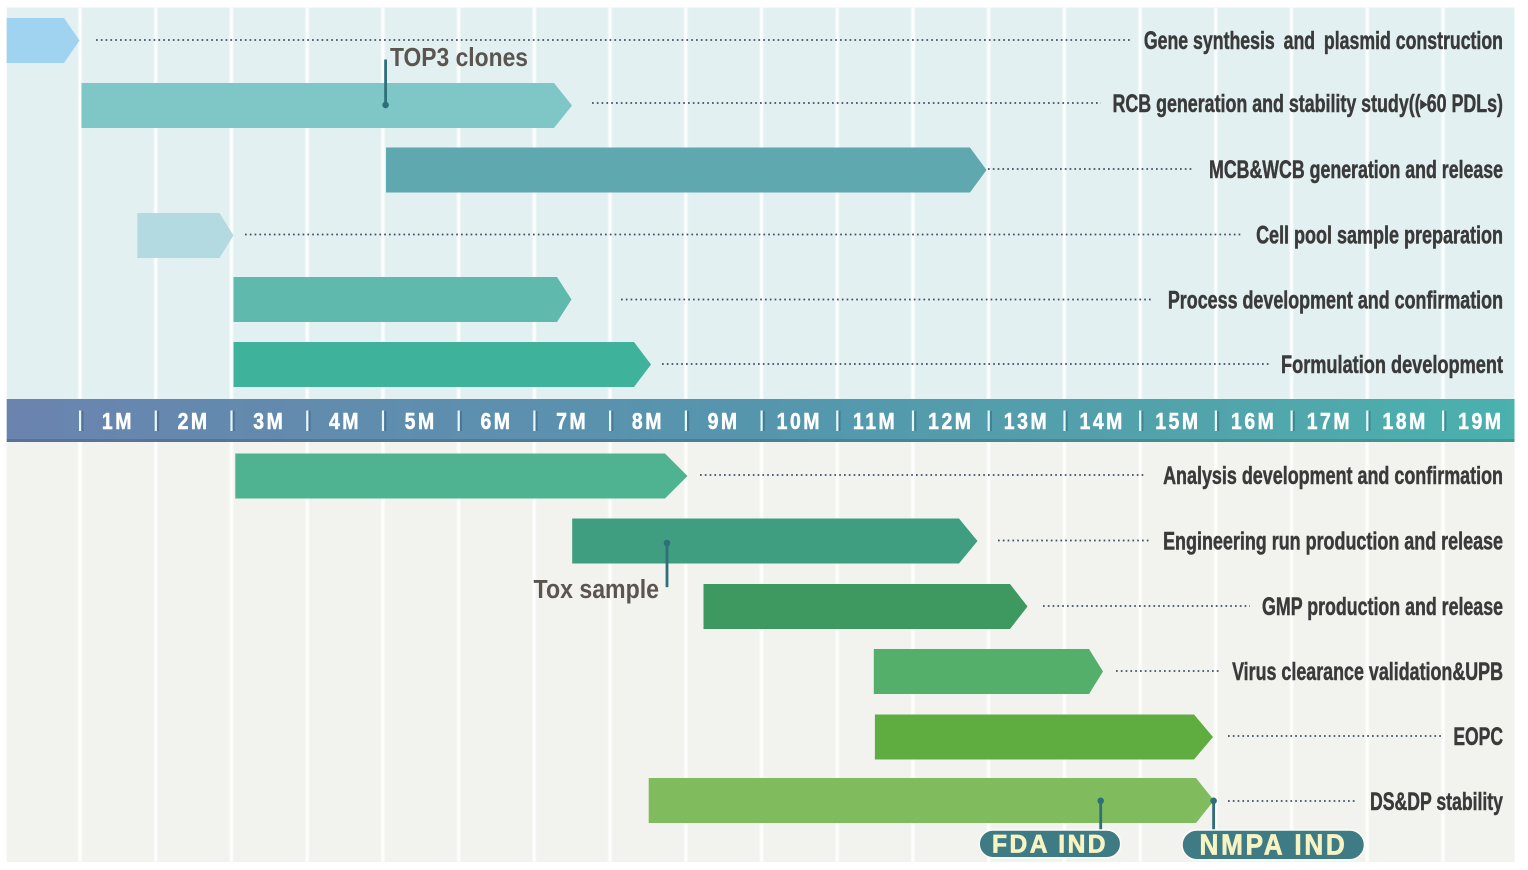 The image size is (1528, 870). What do you see at coordinates (1367, 671) in the screenshot?
I see `svg-text: Virus clearance validation&UPB` at bounding box center [1367, 671].